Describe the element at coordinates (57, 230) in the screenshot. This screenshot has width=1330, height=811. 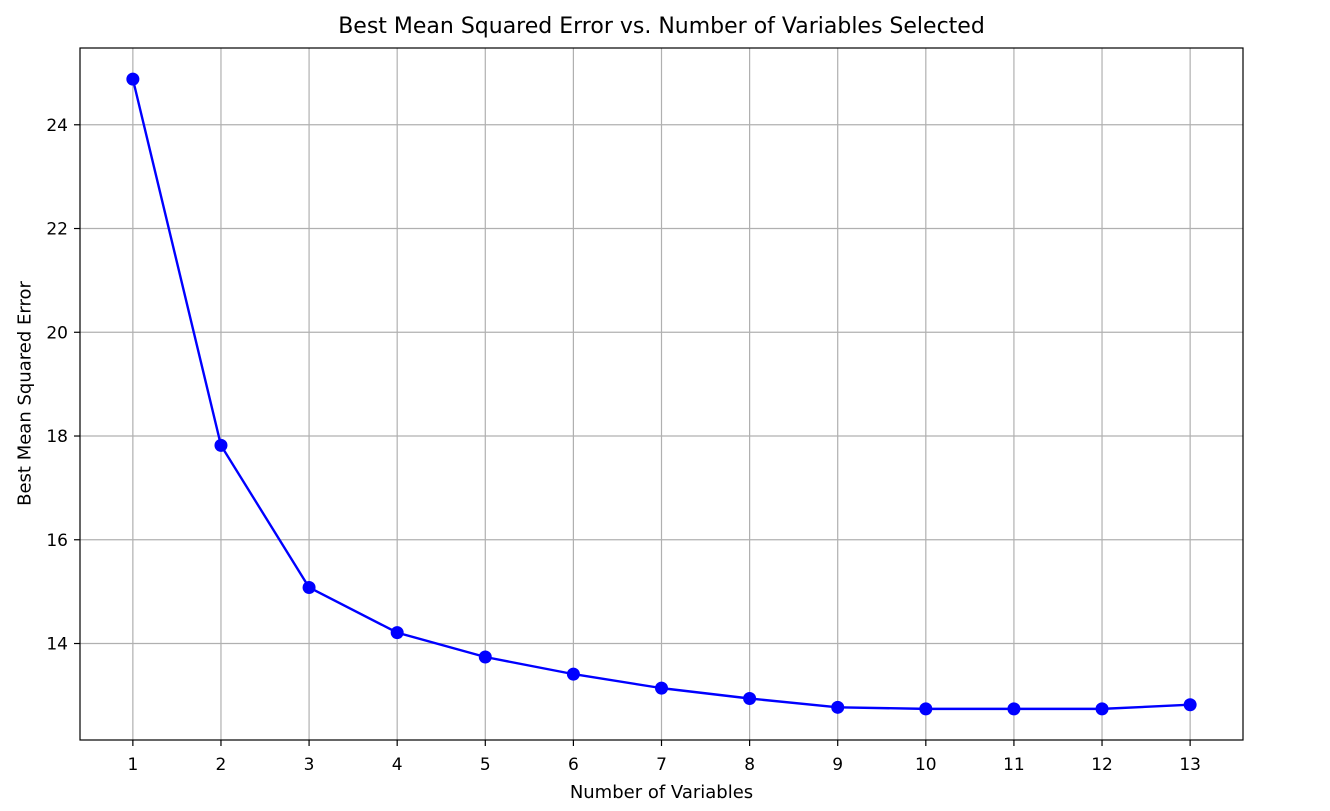
I see `y-tick-label: 22` at that location.